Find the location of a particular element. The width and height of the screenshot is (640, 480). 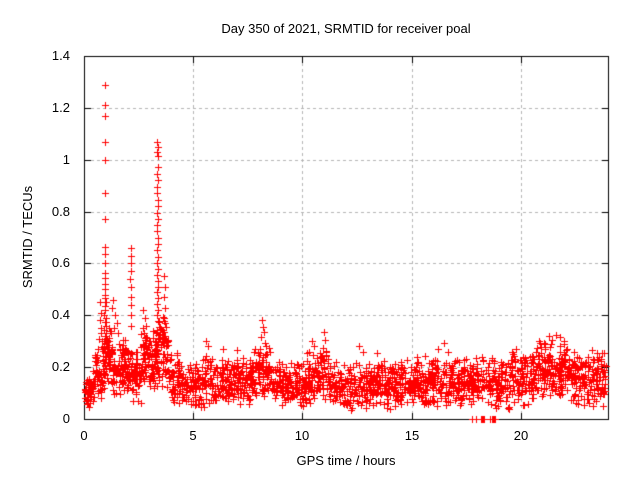

y-tick-label-0p6: 0.6 is located at coordinates (60, 262).